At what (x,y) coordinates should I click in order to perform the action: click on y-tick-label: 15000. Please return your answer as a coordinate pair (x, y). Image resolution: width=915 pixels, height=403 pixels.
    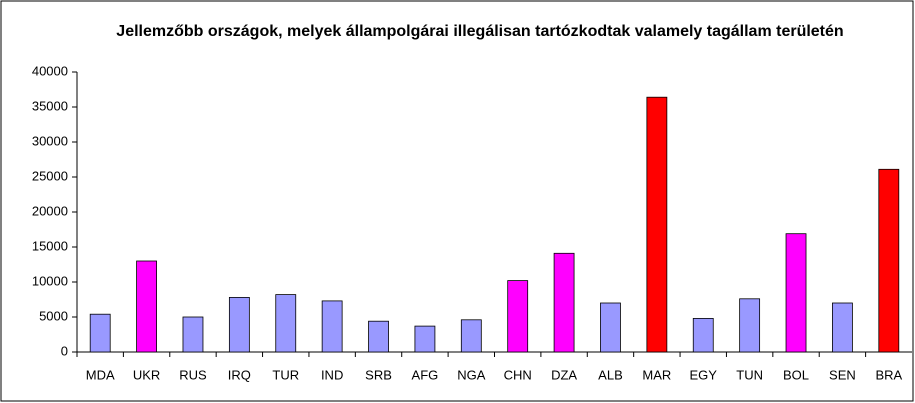
    Looking at the image, I should click on (50, 245).